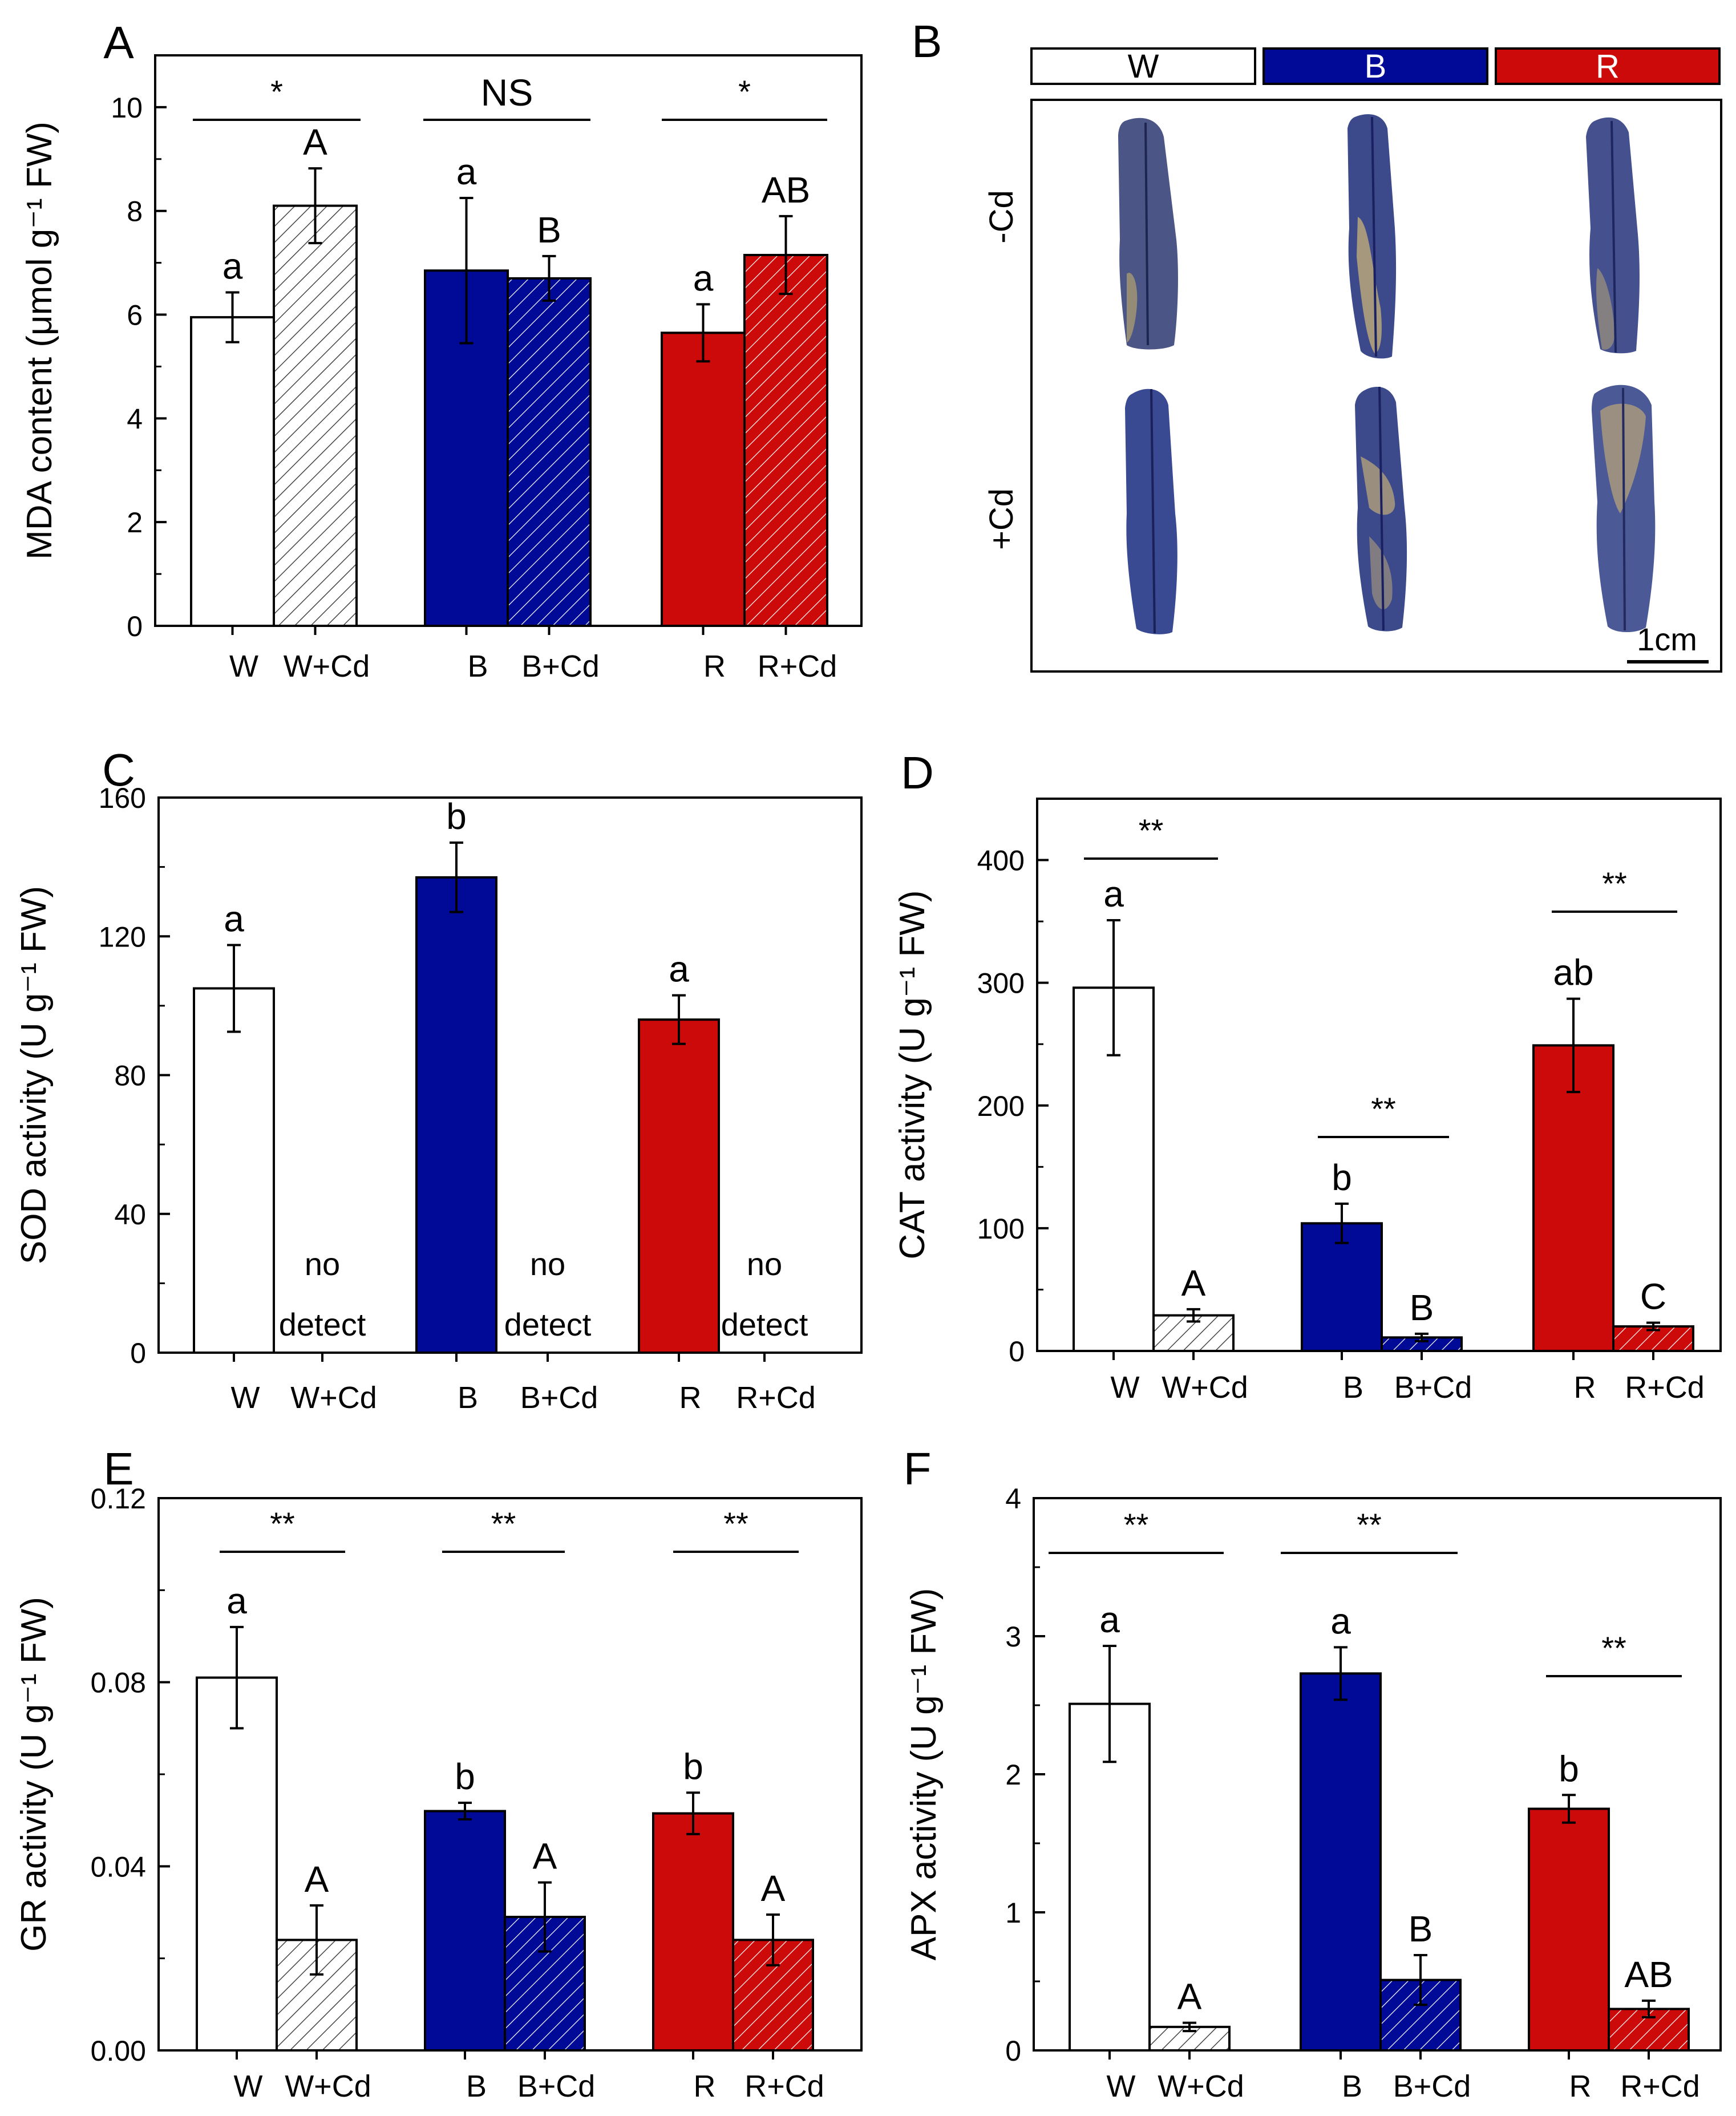 This screenshot has height=2116, width=1736. What do you see at coordinates (122, 937) in the screenshot?
I see `y-tick-label: 120` at bounding box center [122, 937].